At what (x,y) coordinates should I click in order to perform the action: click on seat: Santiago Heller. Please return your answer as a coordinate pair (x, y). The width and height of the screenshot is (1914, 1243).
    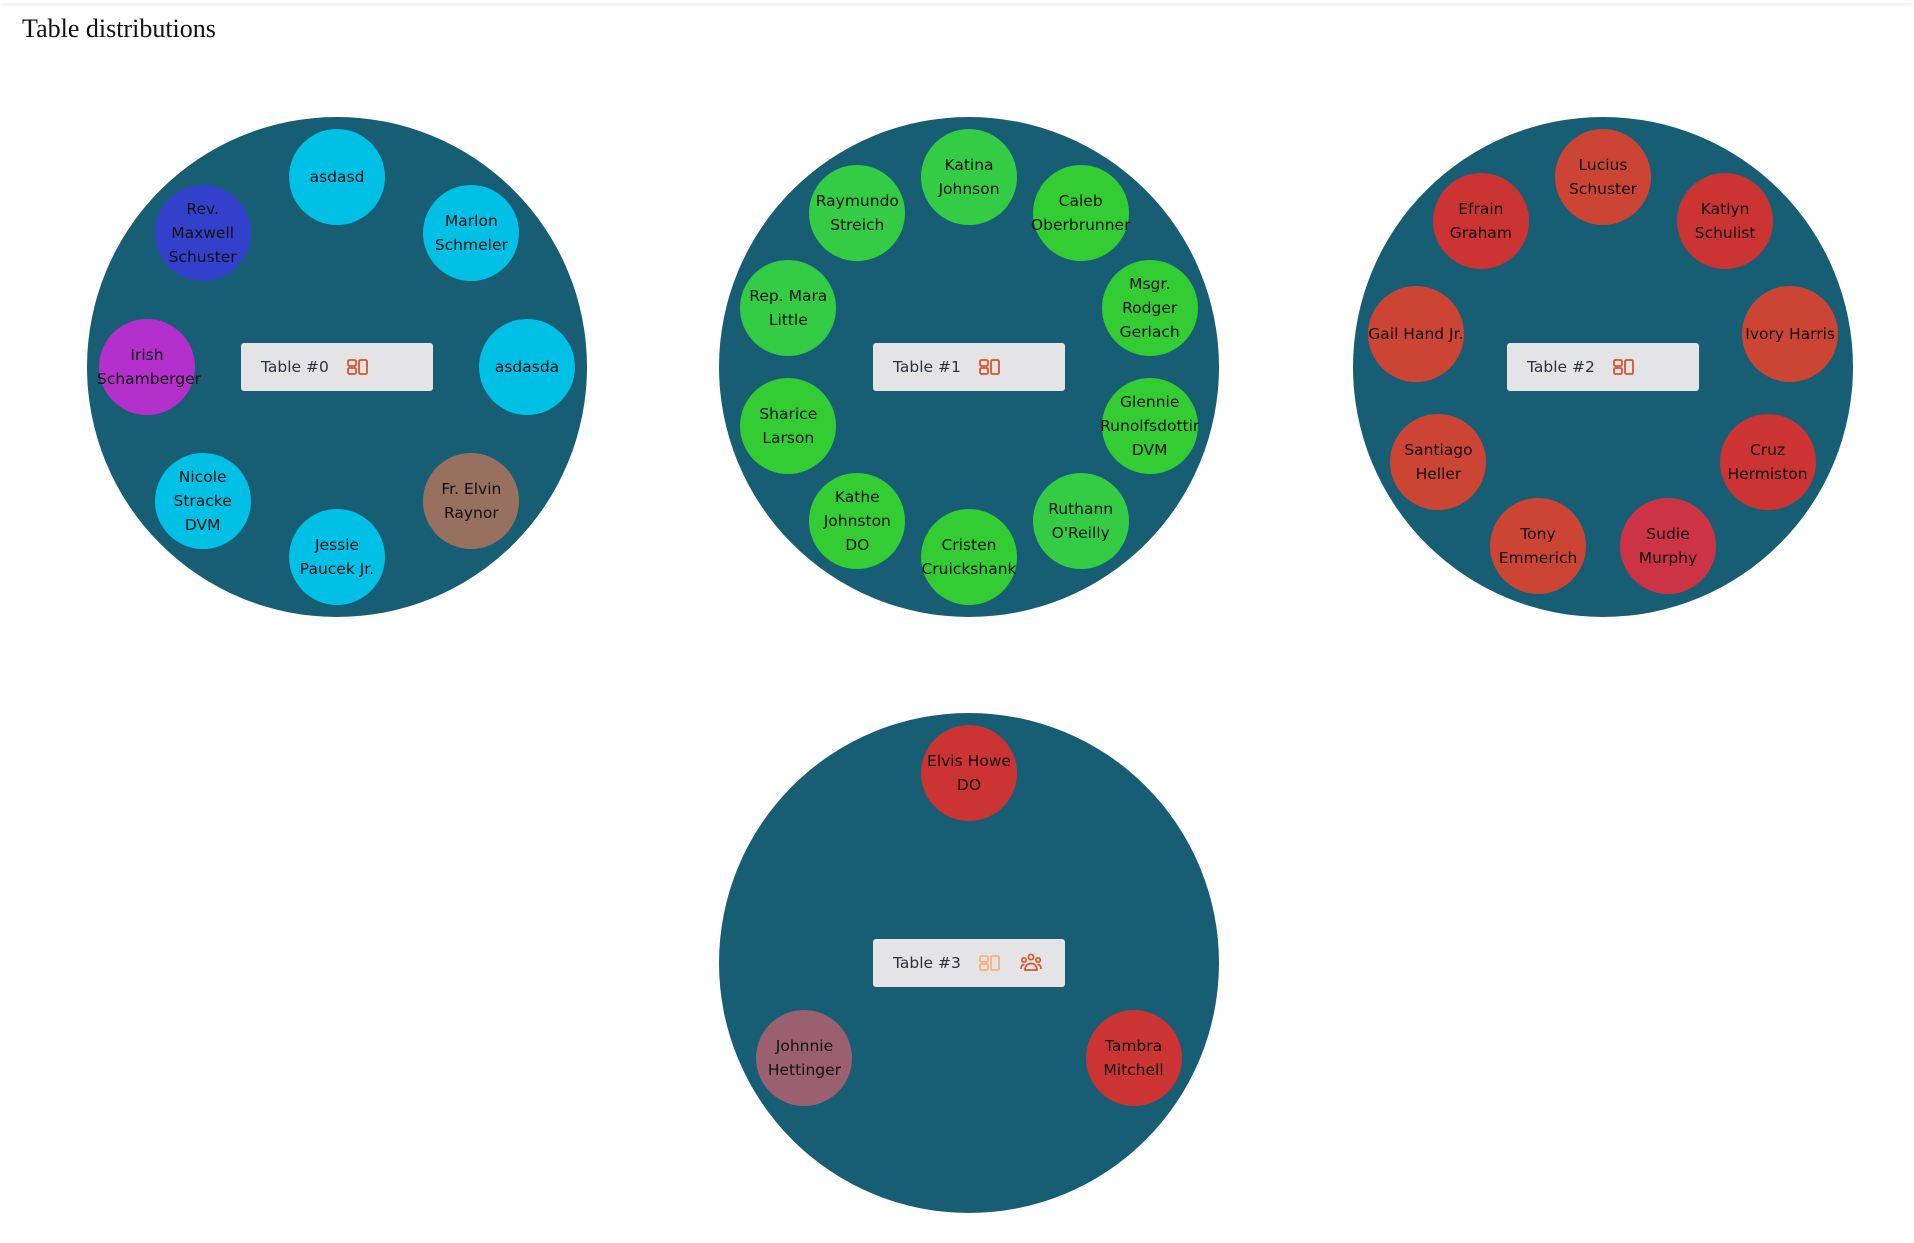
    Looking at the image, I should click on (1438, 462).